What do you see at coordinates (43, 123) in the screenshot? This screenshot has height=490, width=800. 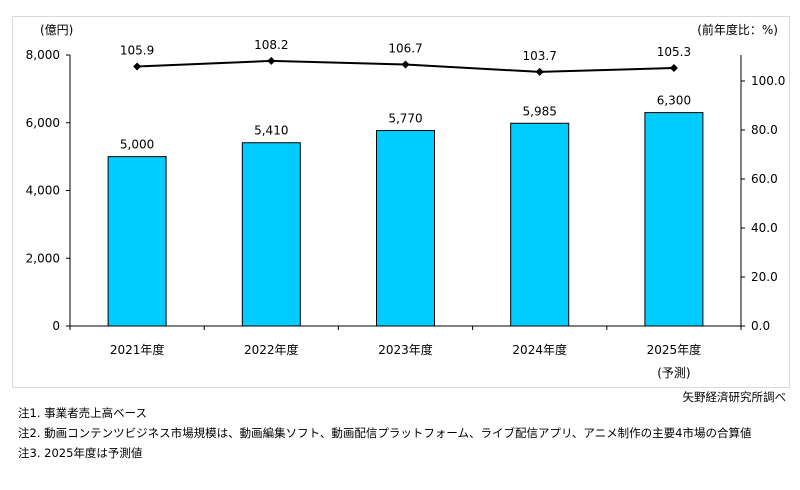 I see `left-tick-label: 6,000` at bounding box center [43, 123].